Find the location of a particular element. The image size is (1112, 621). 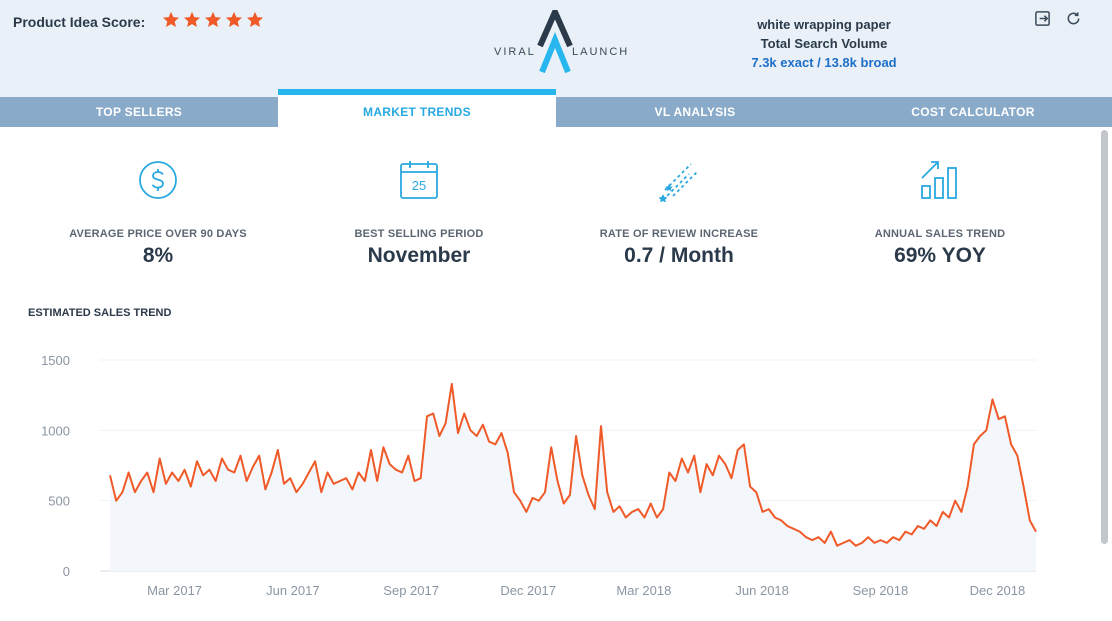

y-tick-label: 1500 is located at coordinates (55, 360).